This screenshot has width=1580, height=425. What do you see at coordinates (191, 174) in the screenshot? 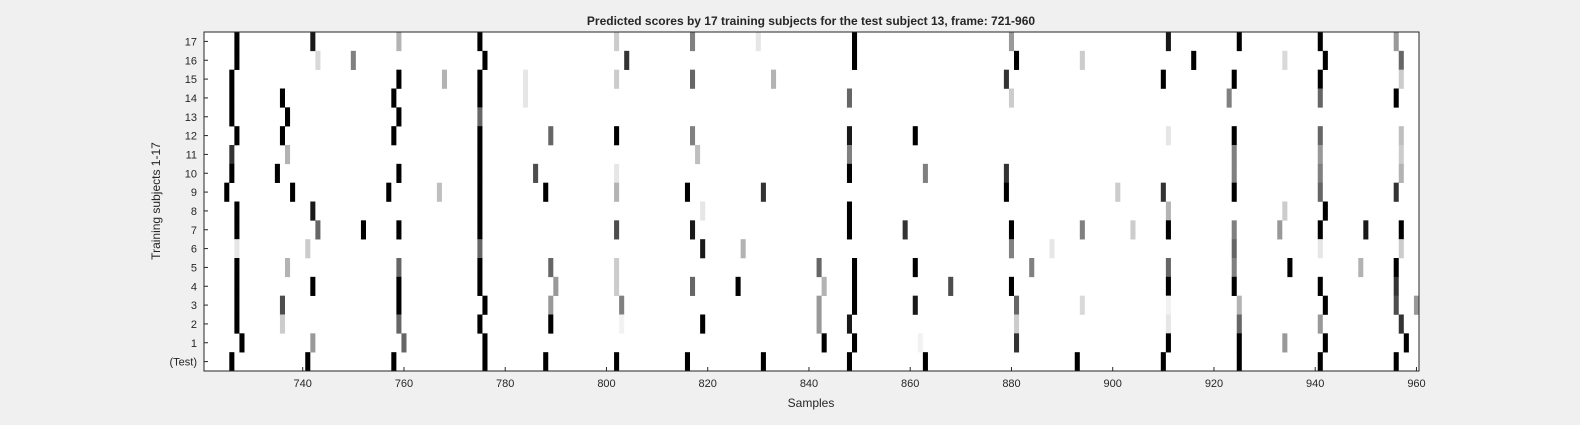
I see `y-tick-label: 10` at bounding box center [191, 174].